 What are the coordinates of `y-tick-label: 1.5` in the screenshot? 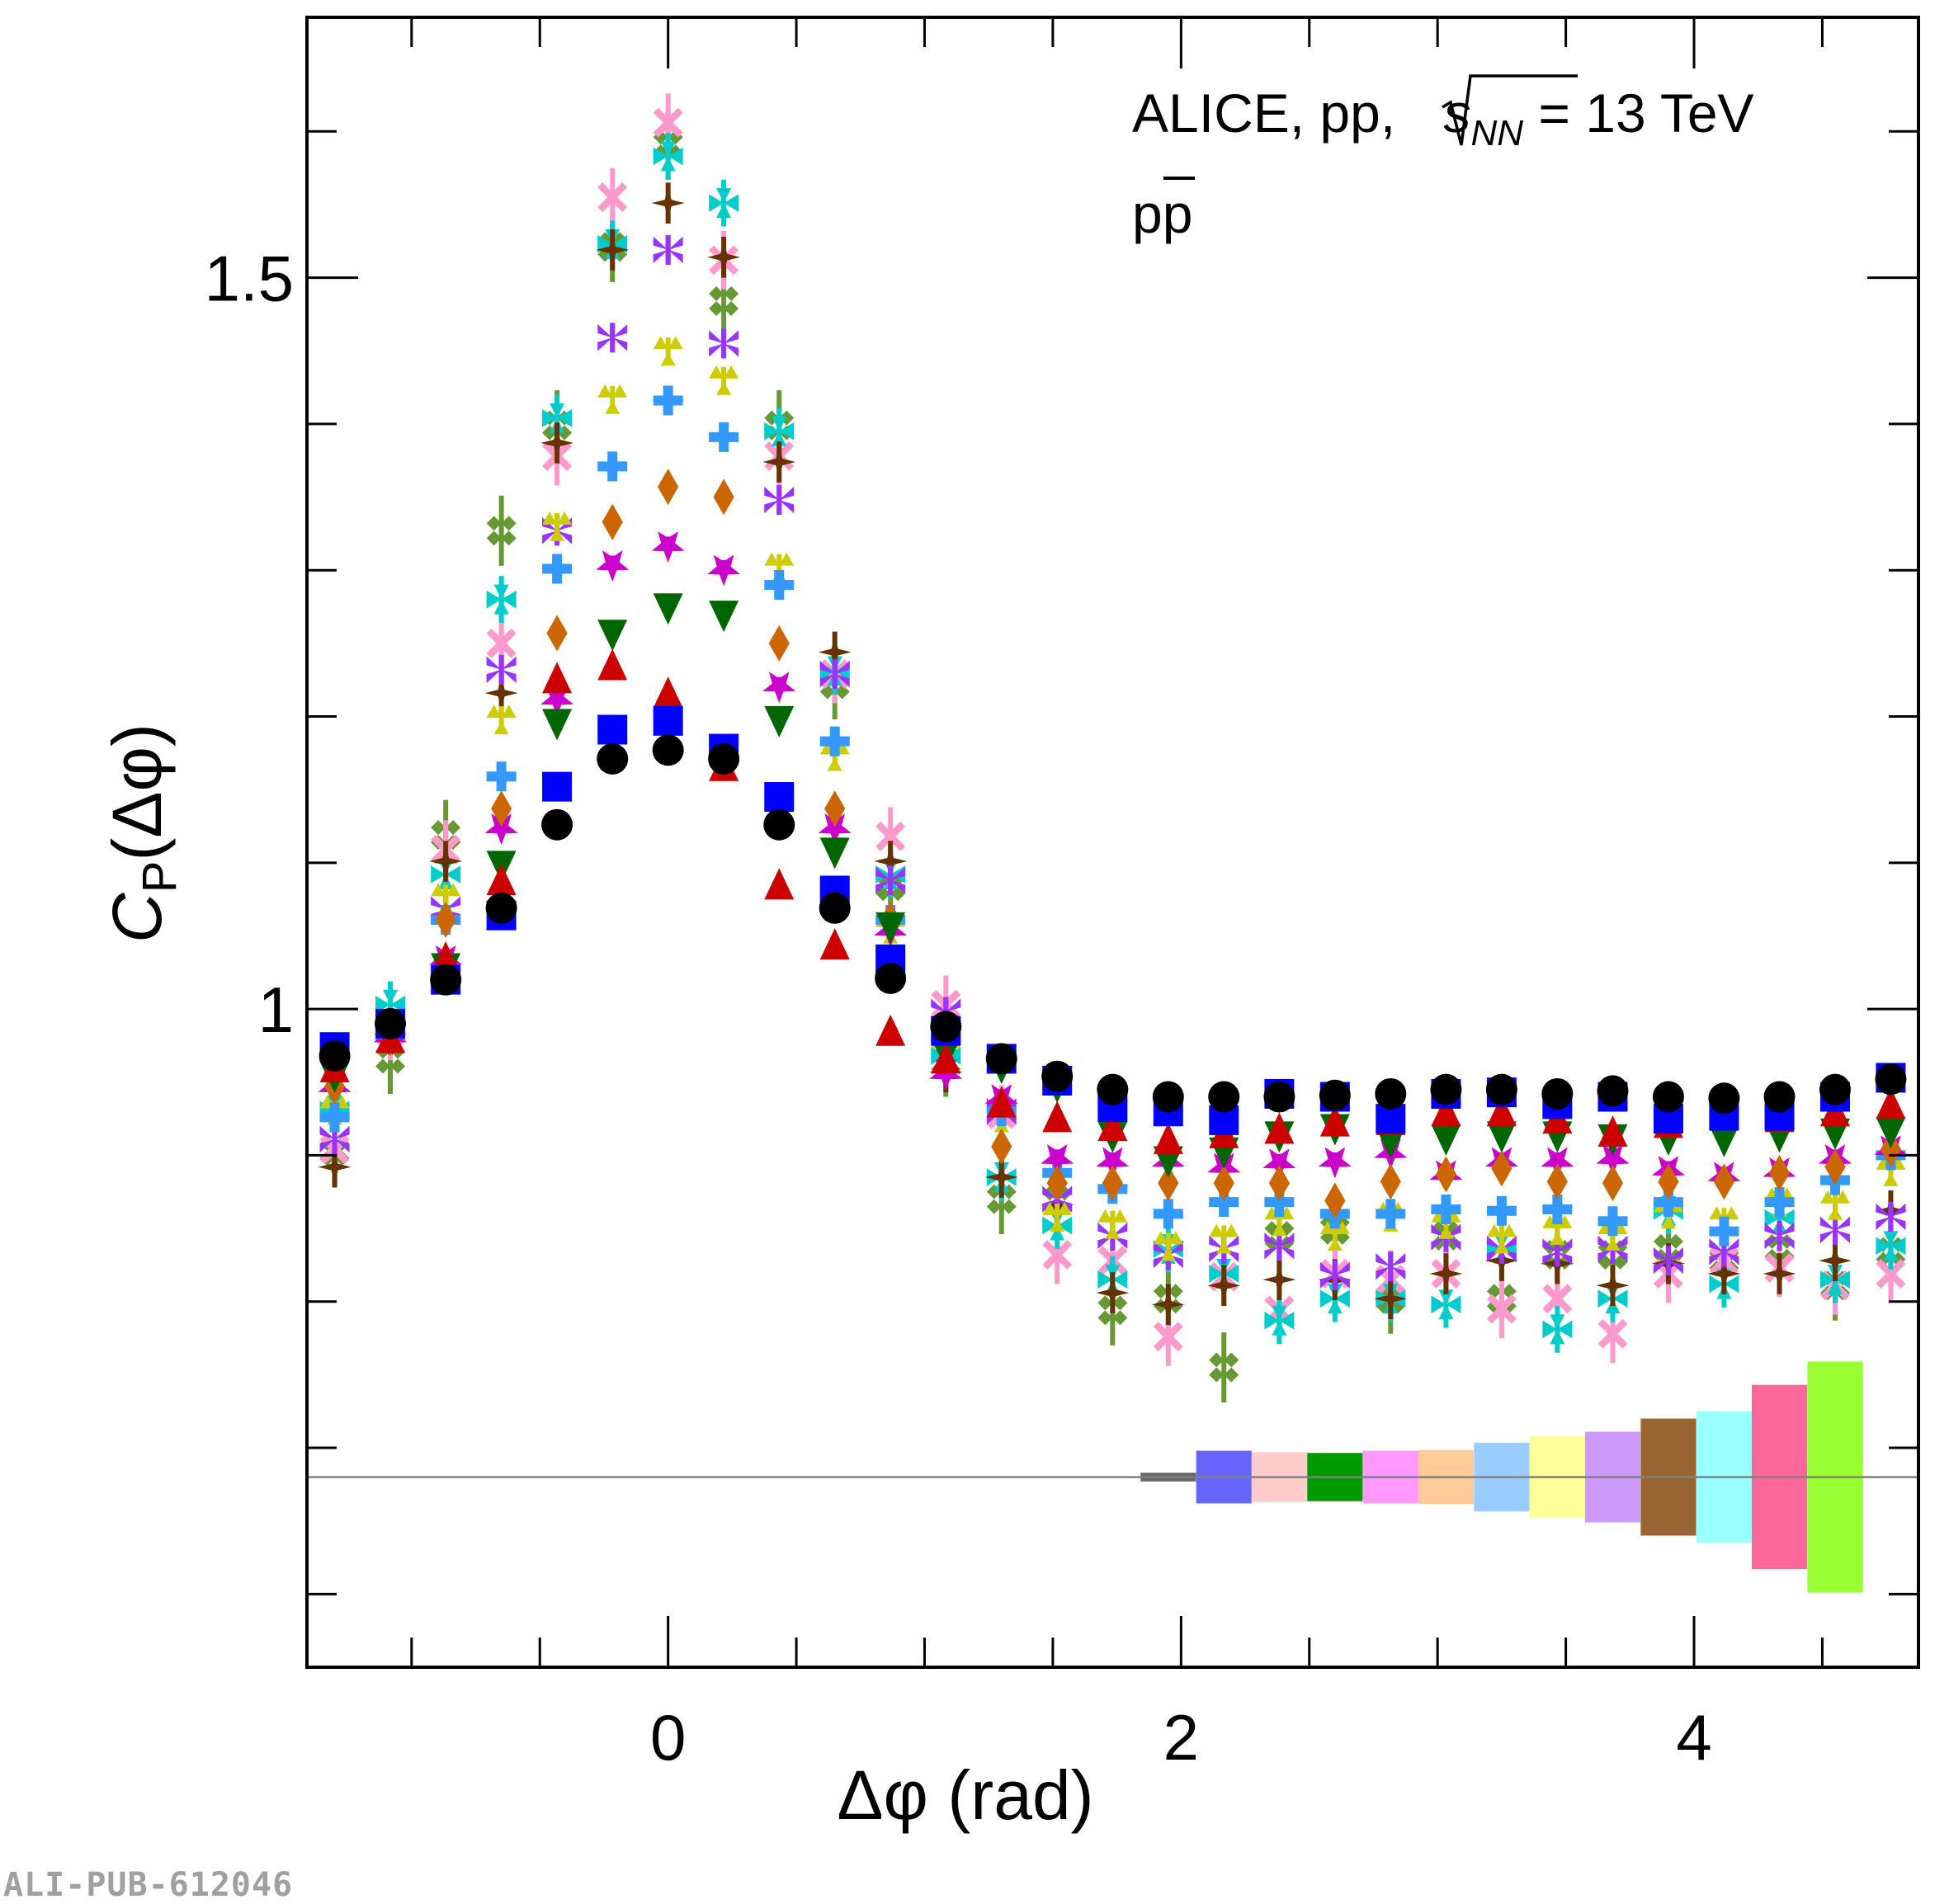 It's located at (250, 279).